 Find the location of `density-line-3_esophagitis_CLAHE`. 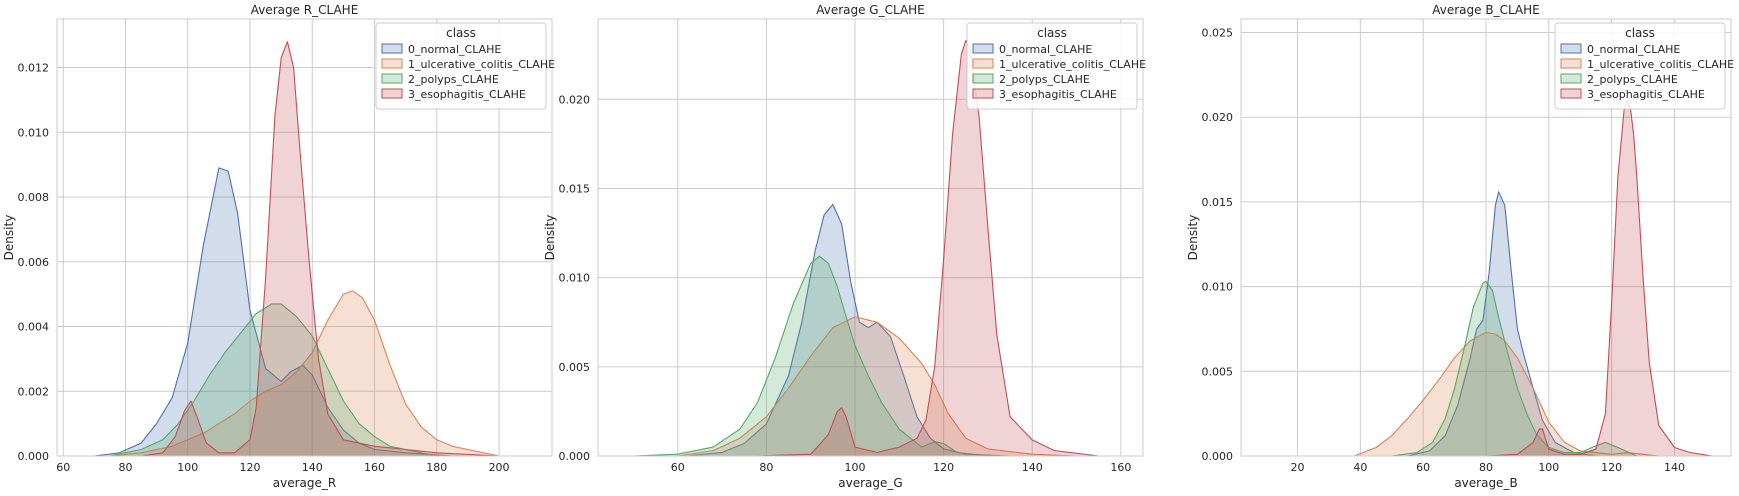

density-line-3_esophagitis_CLAHE is located at coordinates (1599, 278).